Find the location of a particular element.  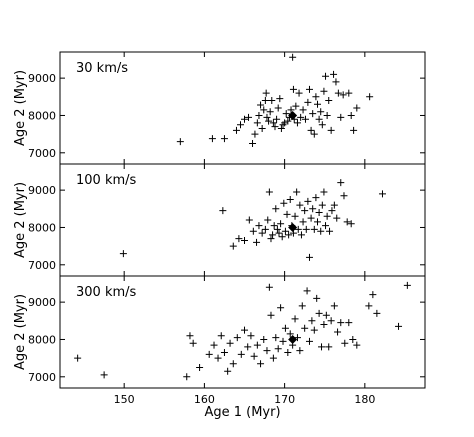

panel-title: 100 km/s is located at coordinates (106, 180).